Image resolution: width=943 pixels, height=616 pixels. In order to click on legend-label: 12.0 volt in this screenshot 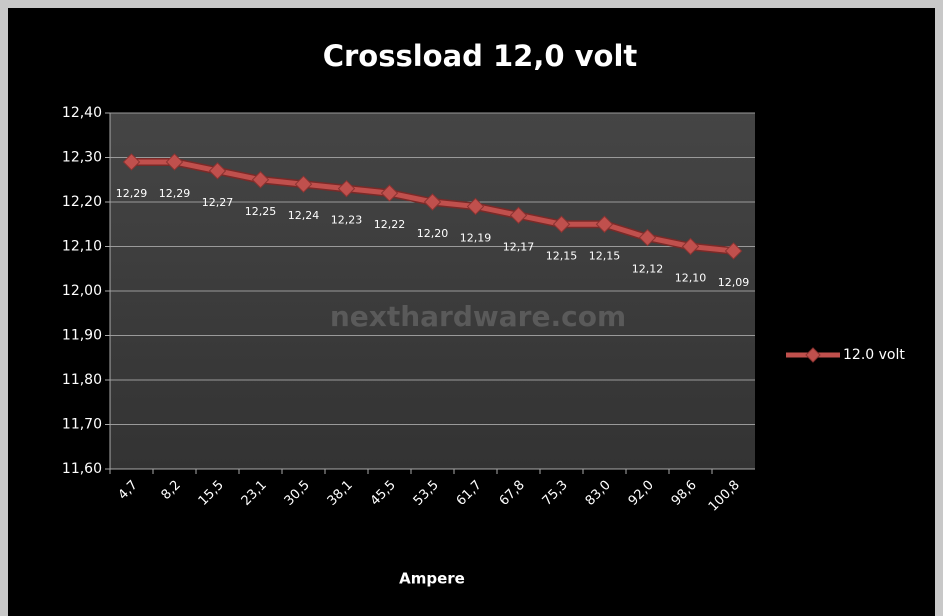, I will do `click(874, 355)`.